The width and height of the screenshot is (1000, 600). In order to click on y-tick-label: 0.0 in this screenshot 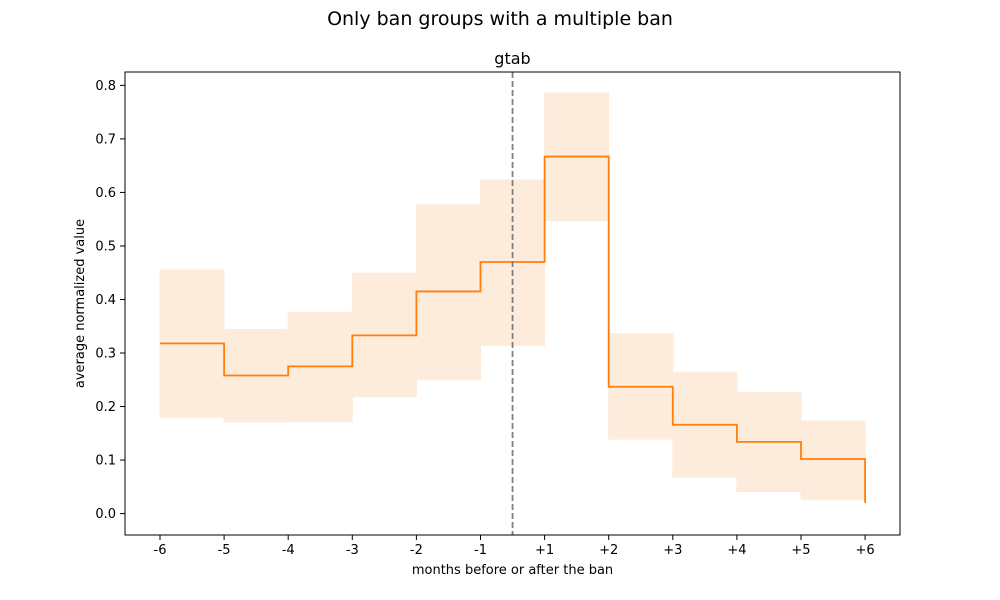, I will do `click(105, 514)`.